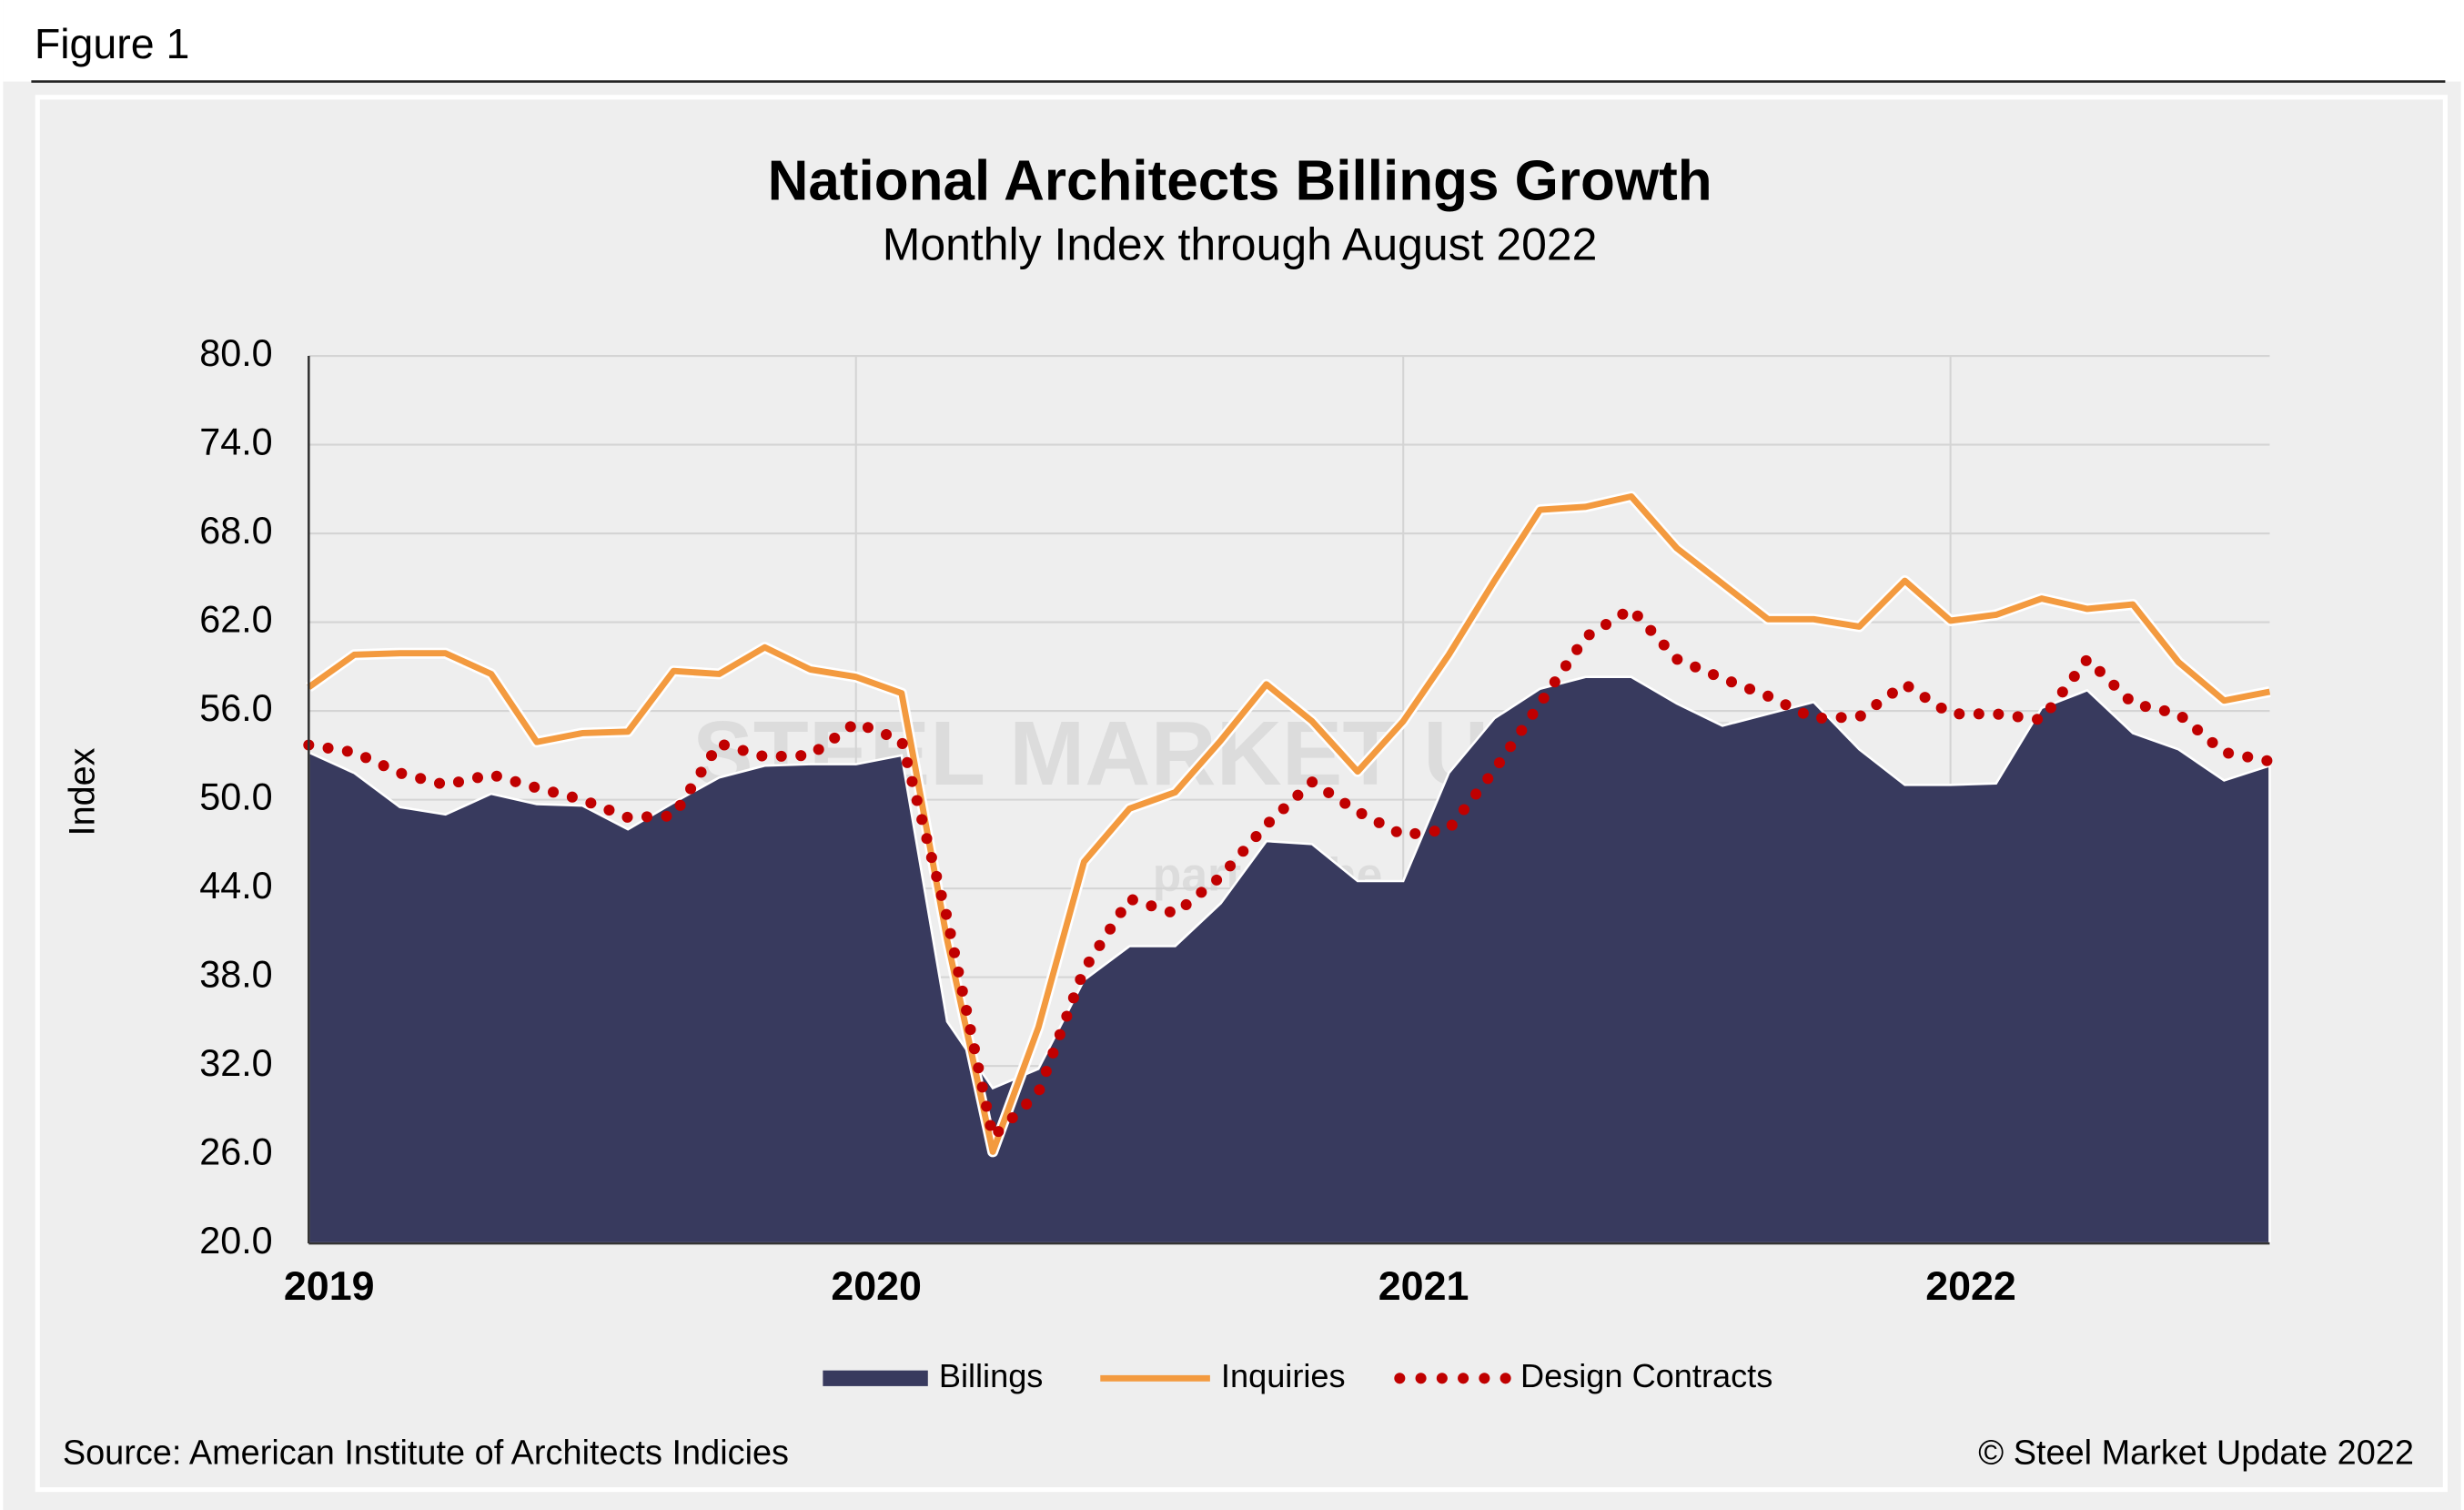 The width and height of the screenshot is (2464, 1510). Describe the element at coordinates (235, 797) in the screenshot. I see `y-tick-label: 50.0` at that location.